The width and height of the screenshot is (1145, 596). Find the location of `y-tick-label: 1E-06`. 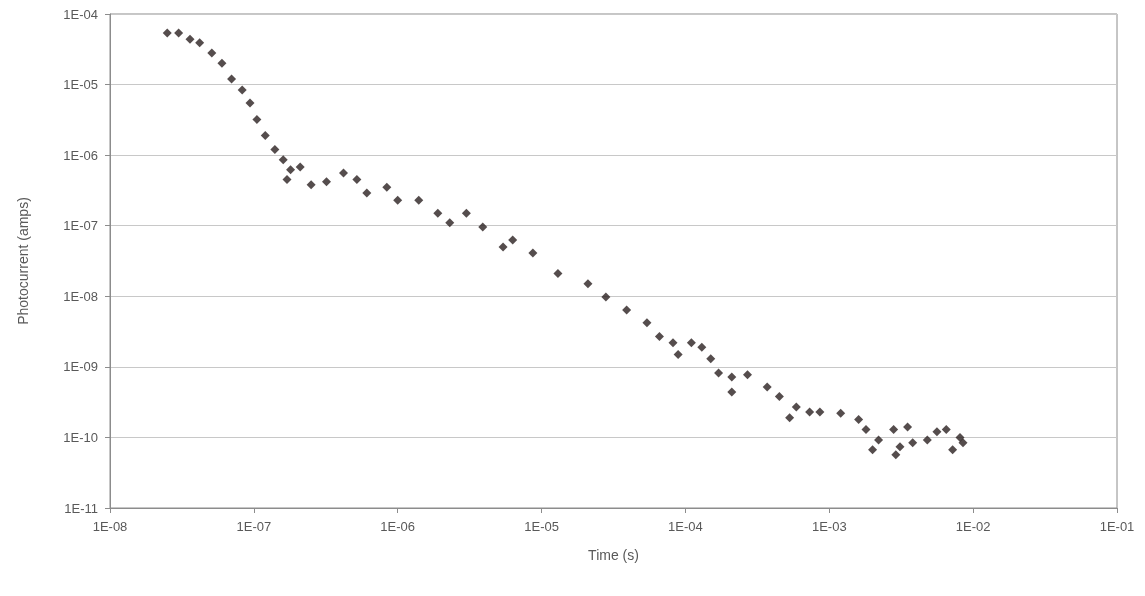

y-tick-label: 1E-06 is located at coordinates (80, 155).